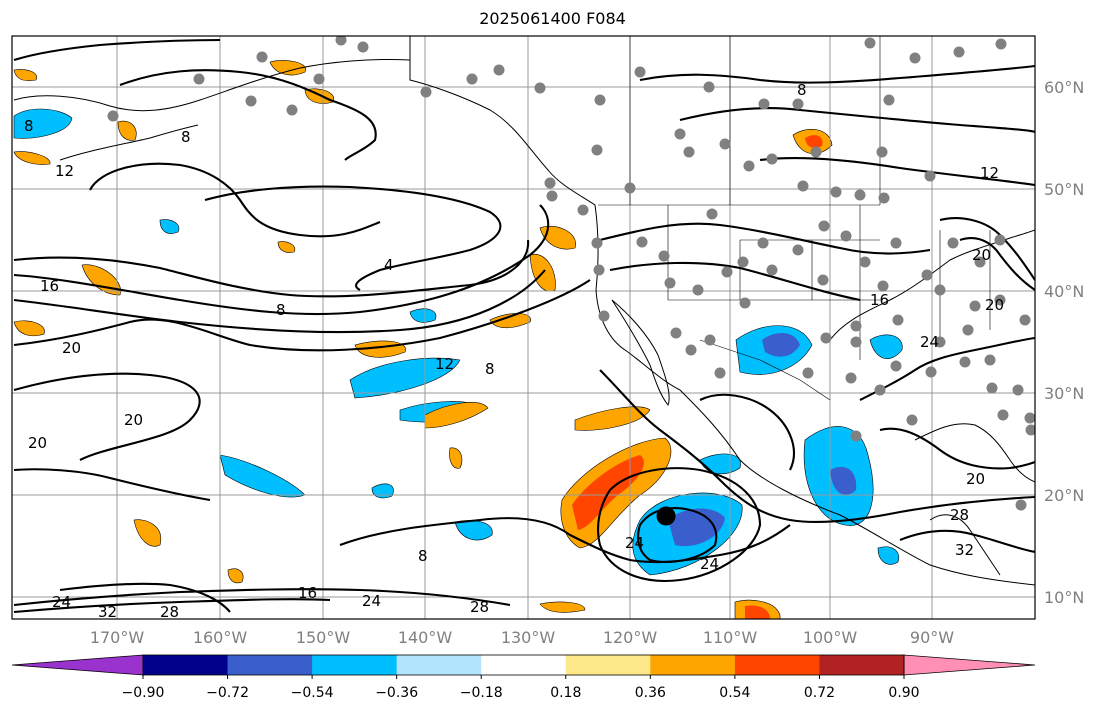  What do you see at coordinates (565, 693) in the screenshot?
I see `colorbar-tick-label: 0.18` at bounding box center [565, 693].